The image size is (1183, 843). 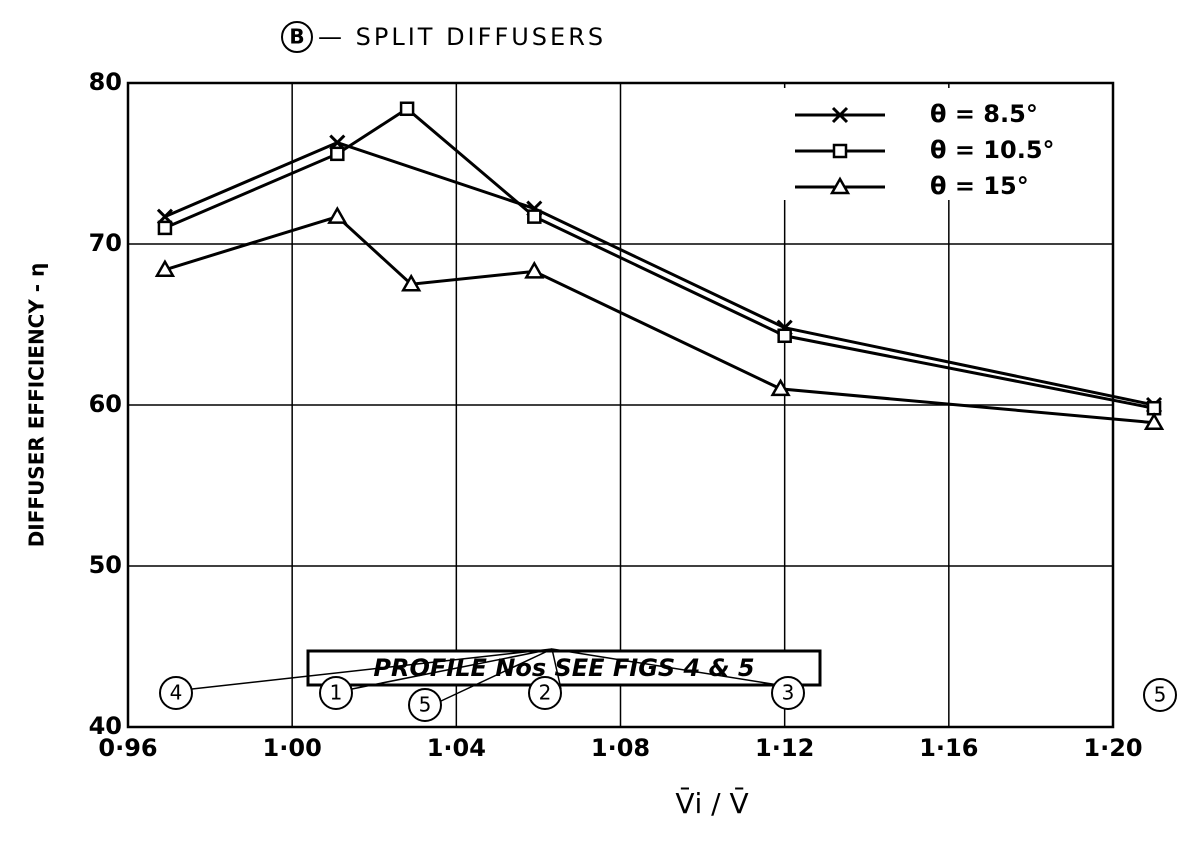 What do you see at coordinates (979, 186) in the screenshot?
I see `legend-label: θ = 15°` at bounding box center [979, 186].